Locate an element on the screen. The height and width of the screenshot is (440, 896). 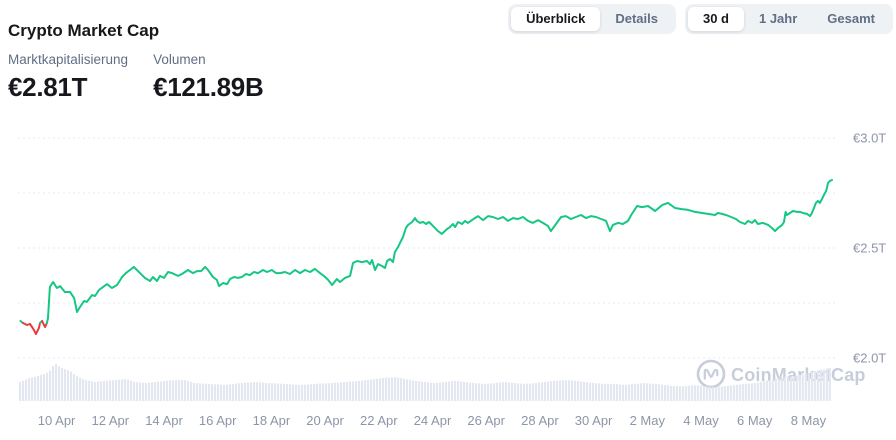
view-toggle: Überblick Details is located at coordinates (592, 19).